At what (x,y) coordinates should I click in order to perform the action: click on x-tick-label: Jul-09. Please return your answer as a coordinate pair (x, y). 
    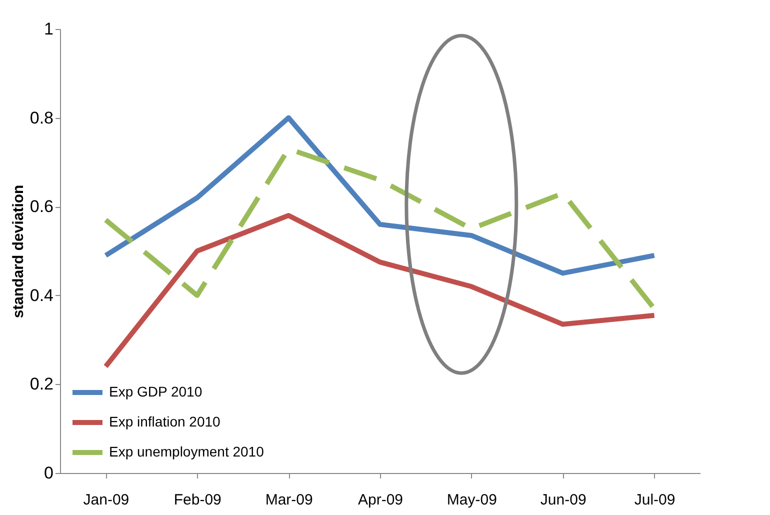
    Looking at the image, I should click on (655, 500).